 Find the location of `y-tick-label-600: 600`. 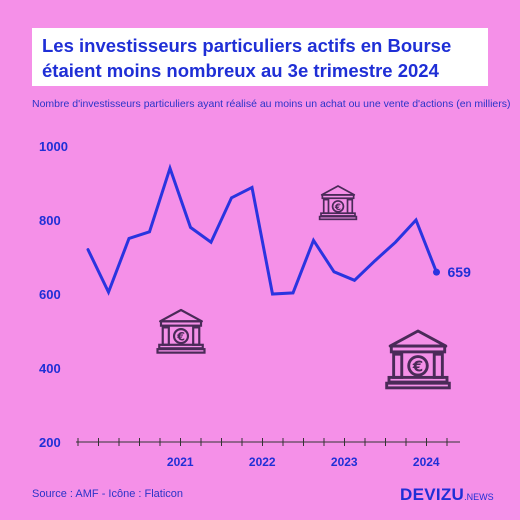

y-tick-label-600: 600 is located at coordinates (50, 294).